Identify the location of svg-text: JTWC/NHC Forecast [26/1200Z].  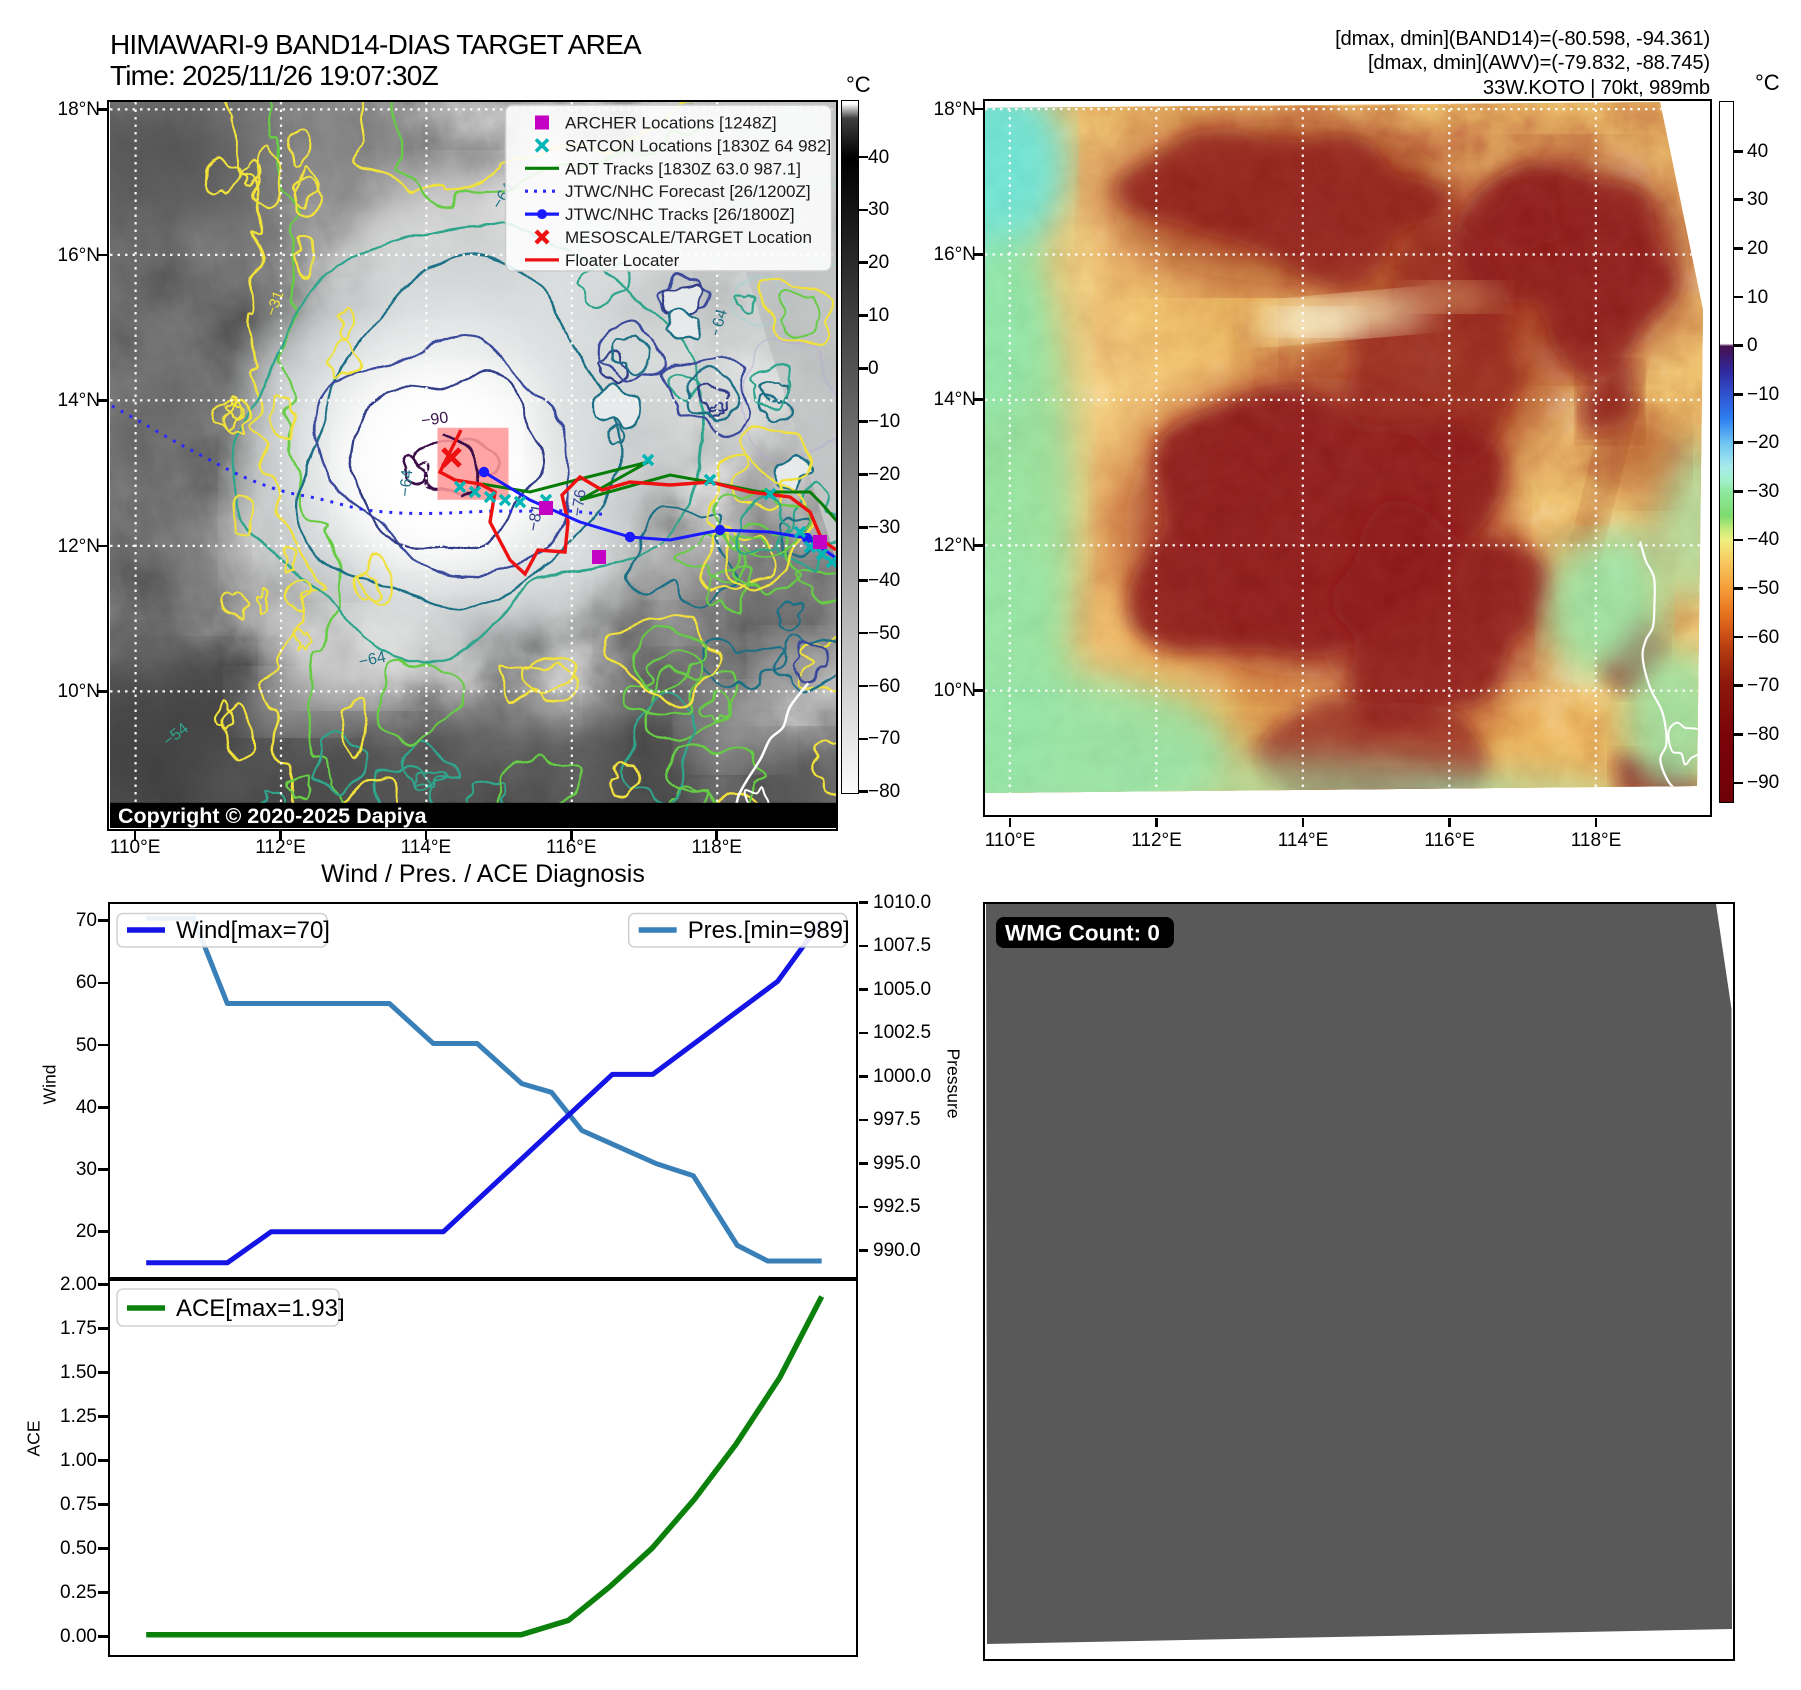
(688, 191).